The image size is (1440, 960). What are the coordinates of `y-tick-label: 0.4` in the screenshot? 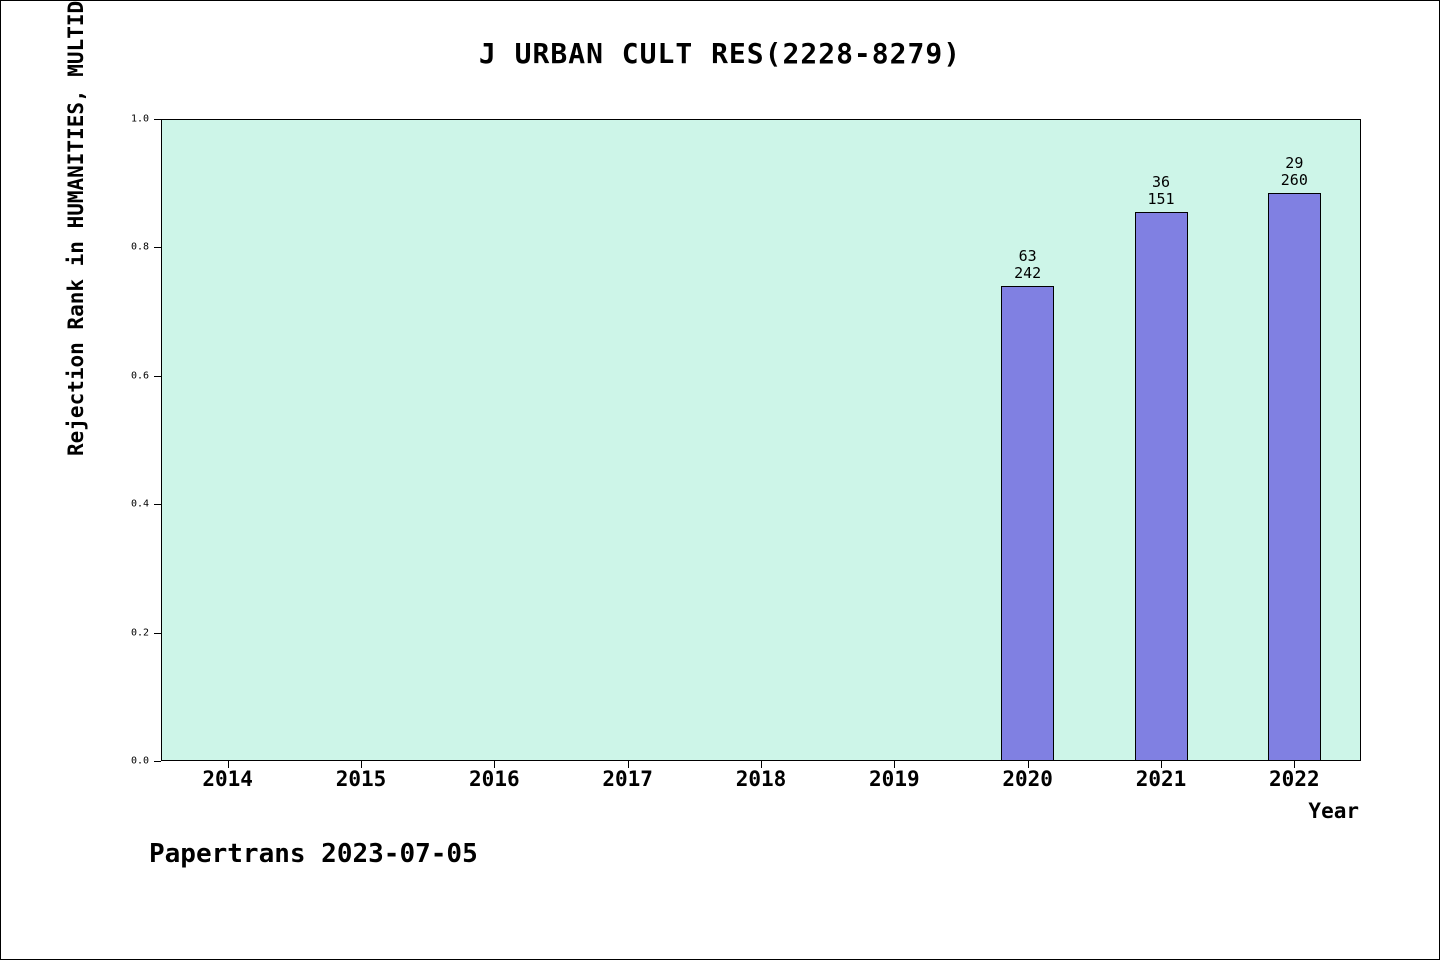 It's located at (139, 504).